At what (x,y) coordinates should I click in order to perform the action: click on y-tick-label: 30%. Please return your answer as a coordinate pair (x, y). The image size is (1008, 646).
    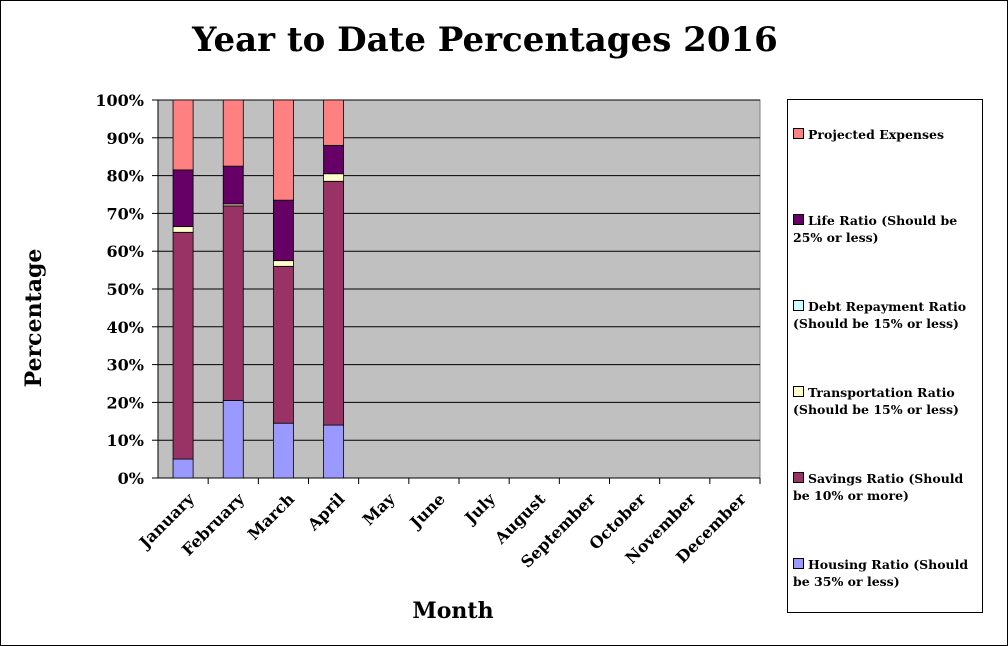
    Looking at the image, I should click on (125, 365).